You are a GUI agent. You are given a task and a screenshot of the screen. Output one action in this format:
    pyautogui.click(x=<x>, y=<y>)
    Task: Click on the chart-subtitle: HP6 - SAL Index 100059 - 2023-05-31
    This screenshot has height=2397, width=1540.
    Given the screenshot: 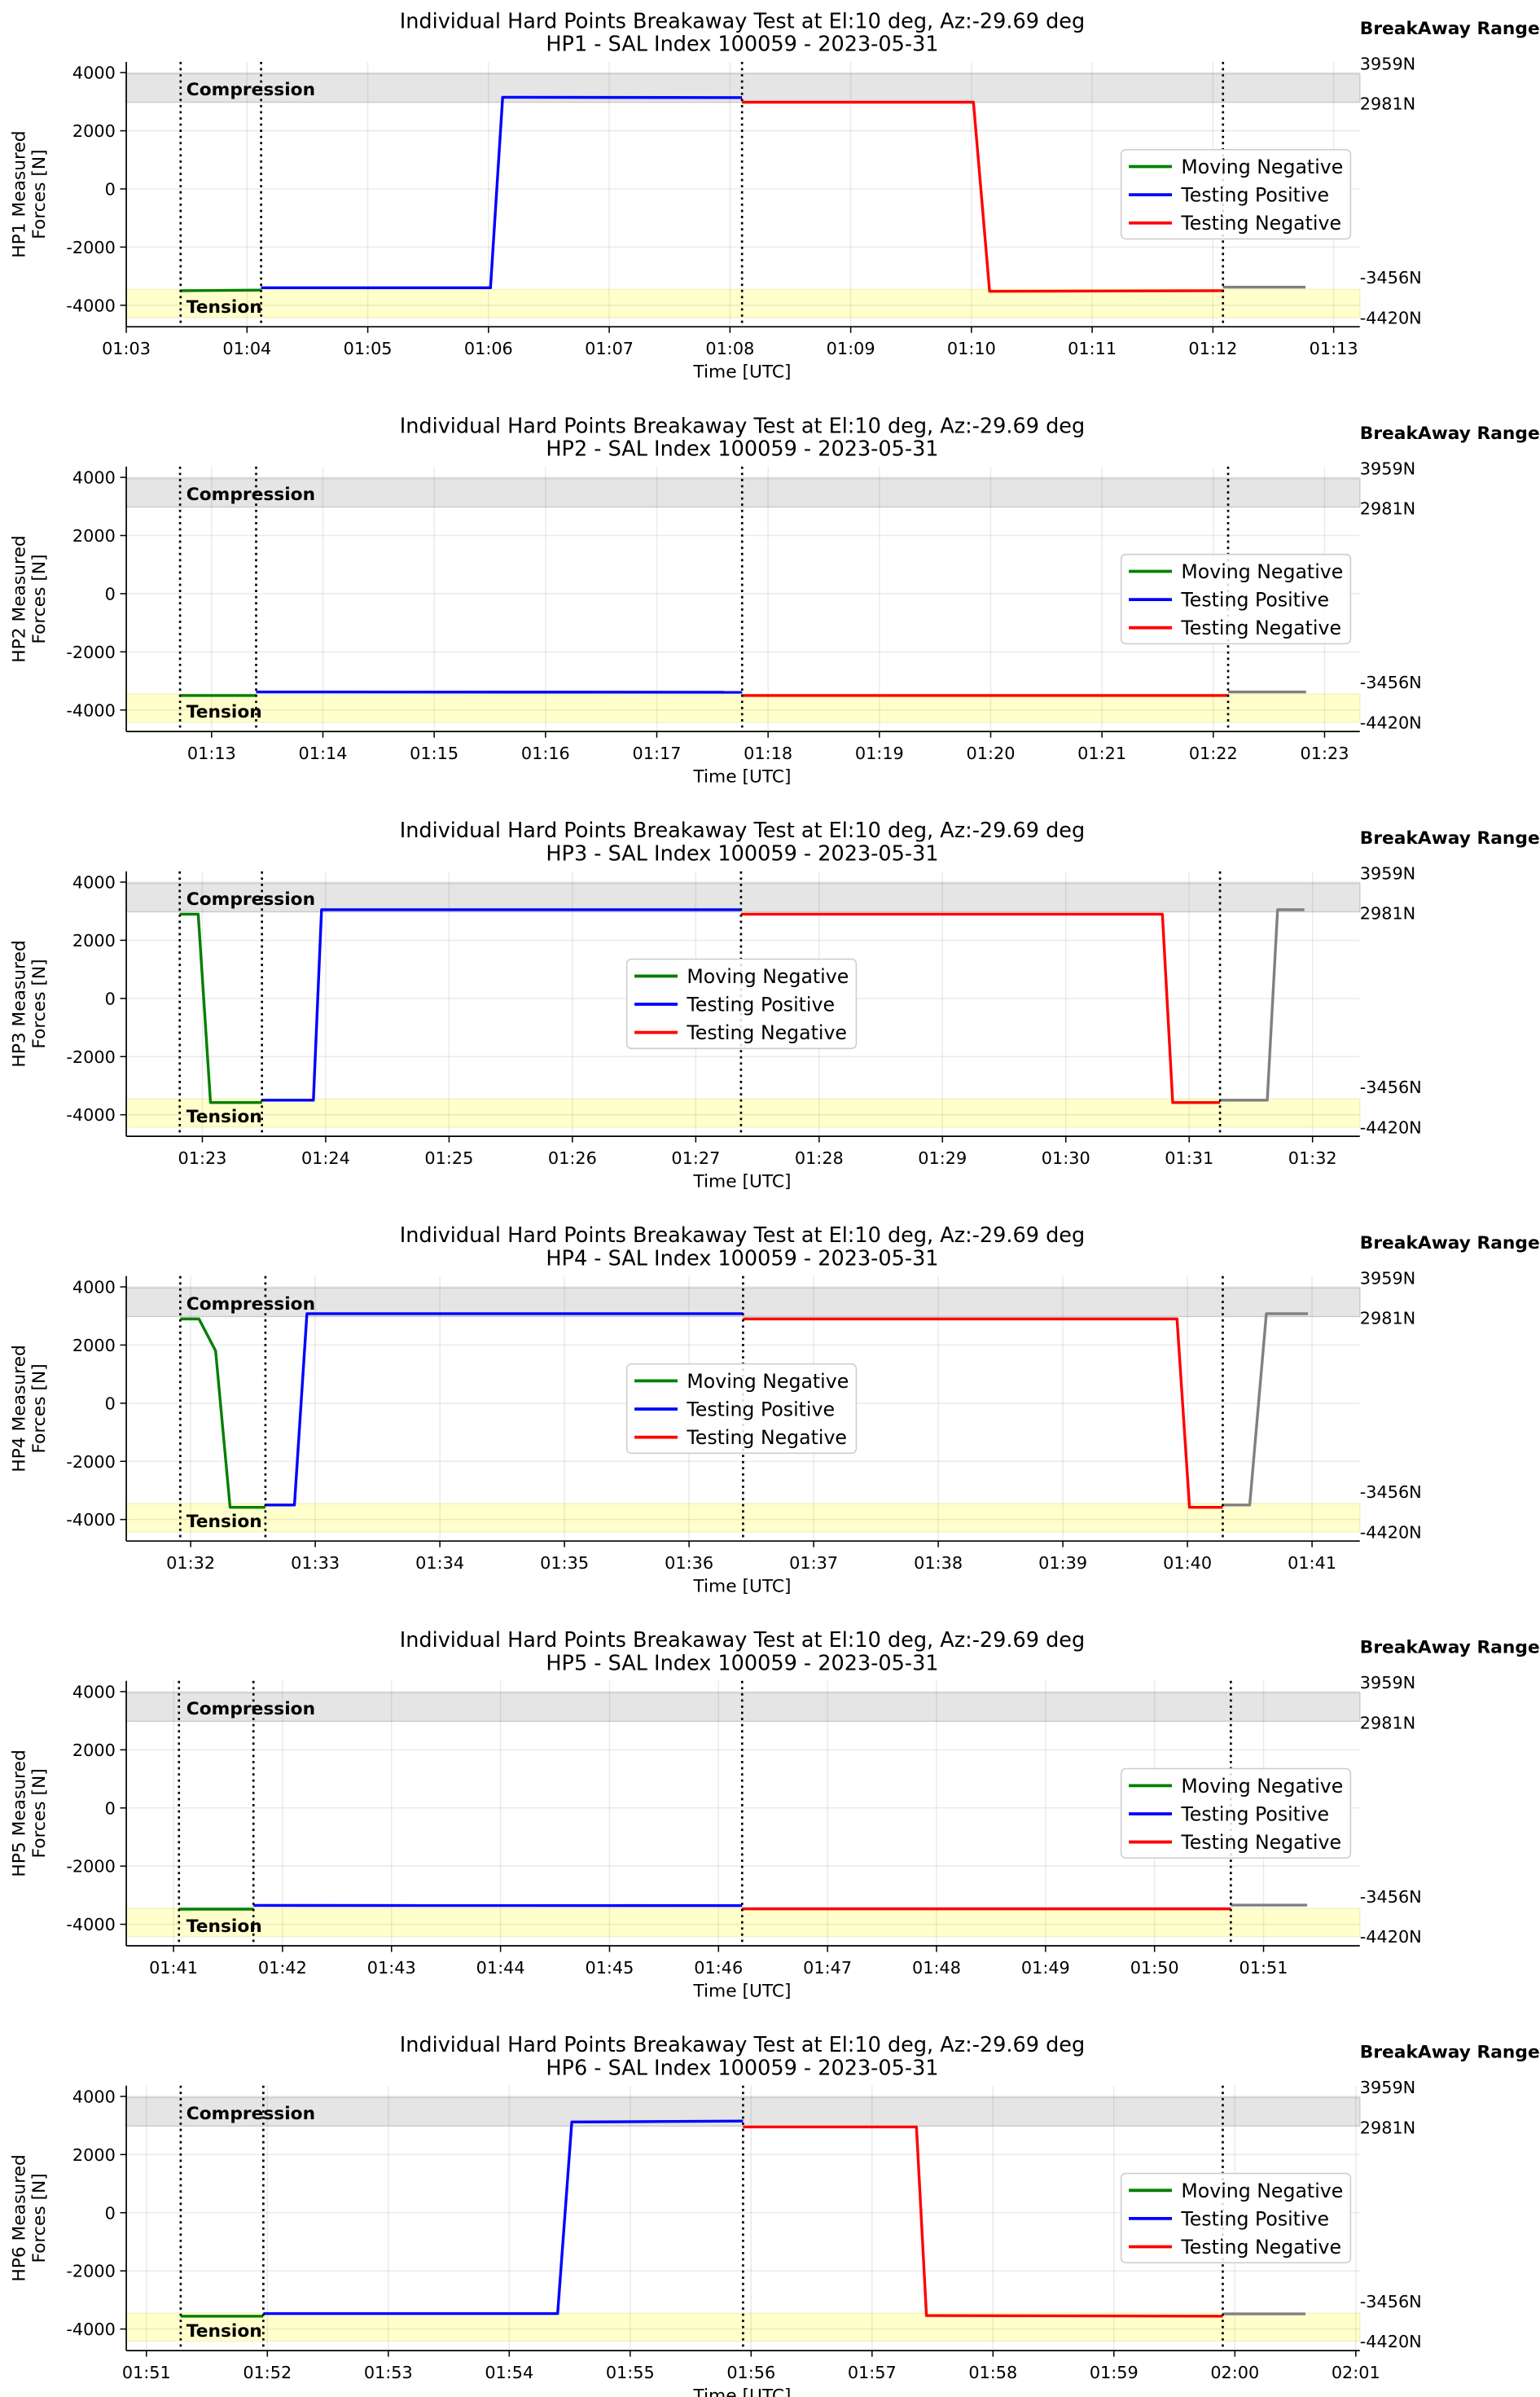 What is the action you would take?
    pyautogui.click(x=742, y=2068)
    